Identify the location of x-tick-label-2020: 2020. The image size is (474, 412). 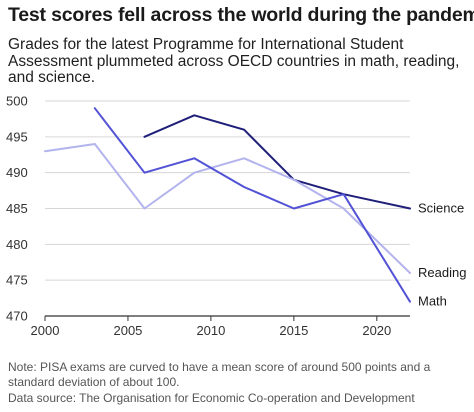
(376, 330).